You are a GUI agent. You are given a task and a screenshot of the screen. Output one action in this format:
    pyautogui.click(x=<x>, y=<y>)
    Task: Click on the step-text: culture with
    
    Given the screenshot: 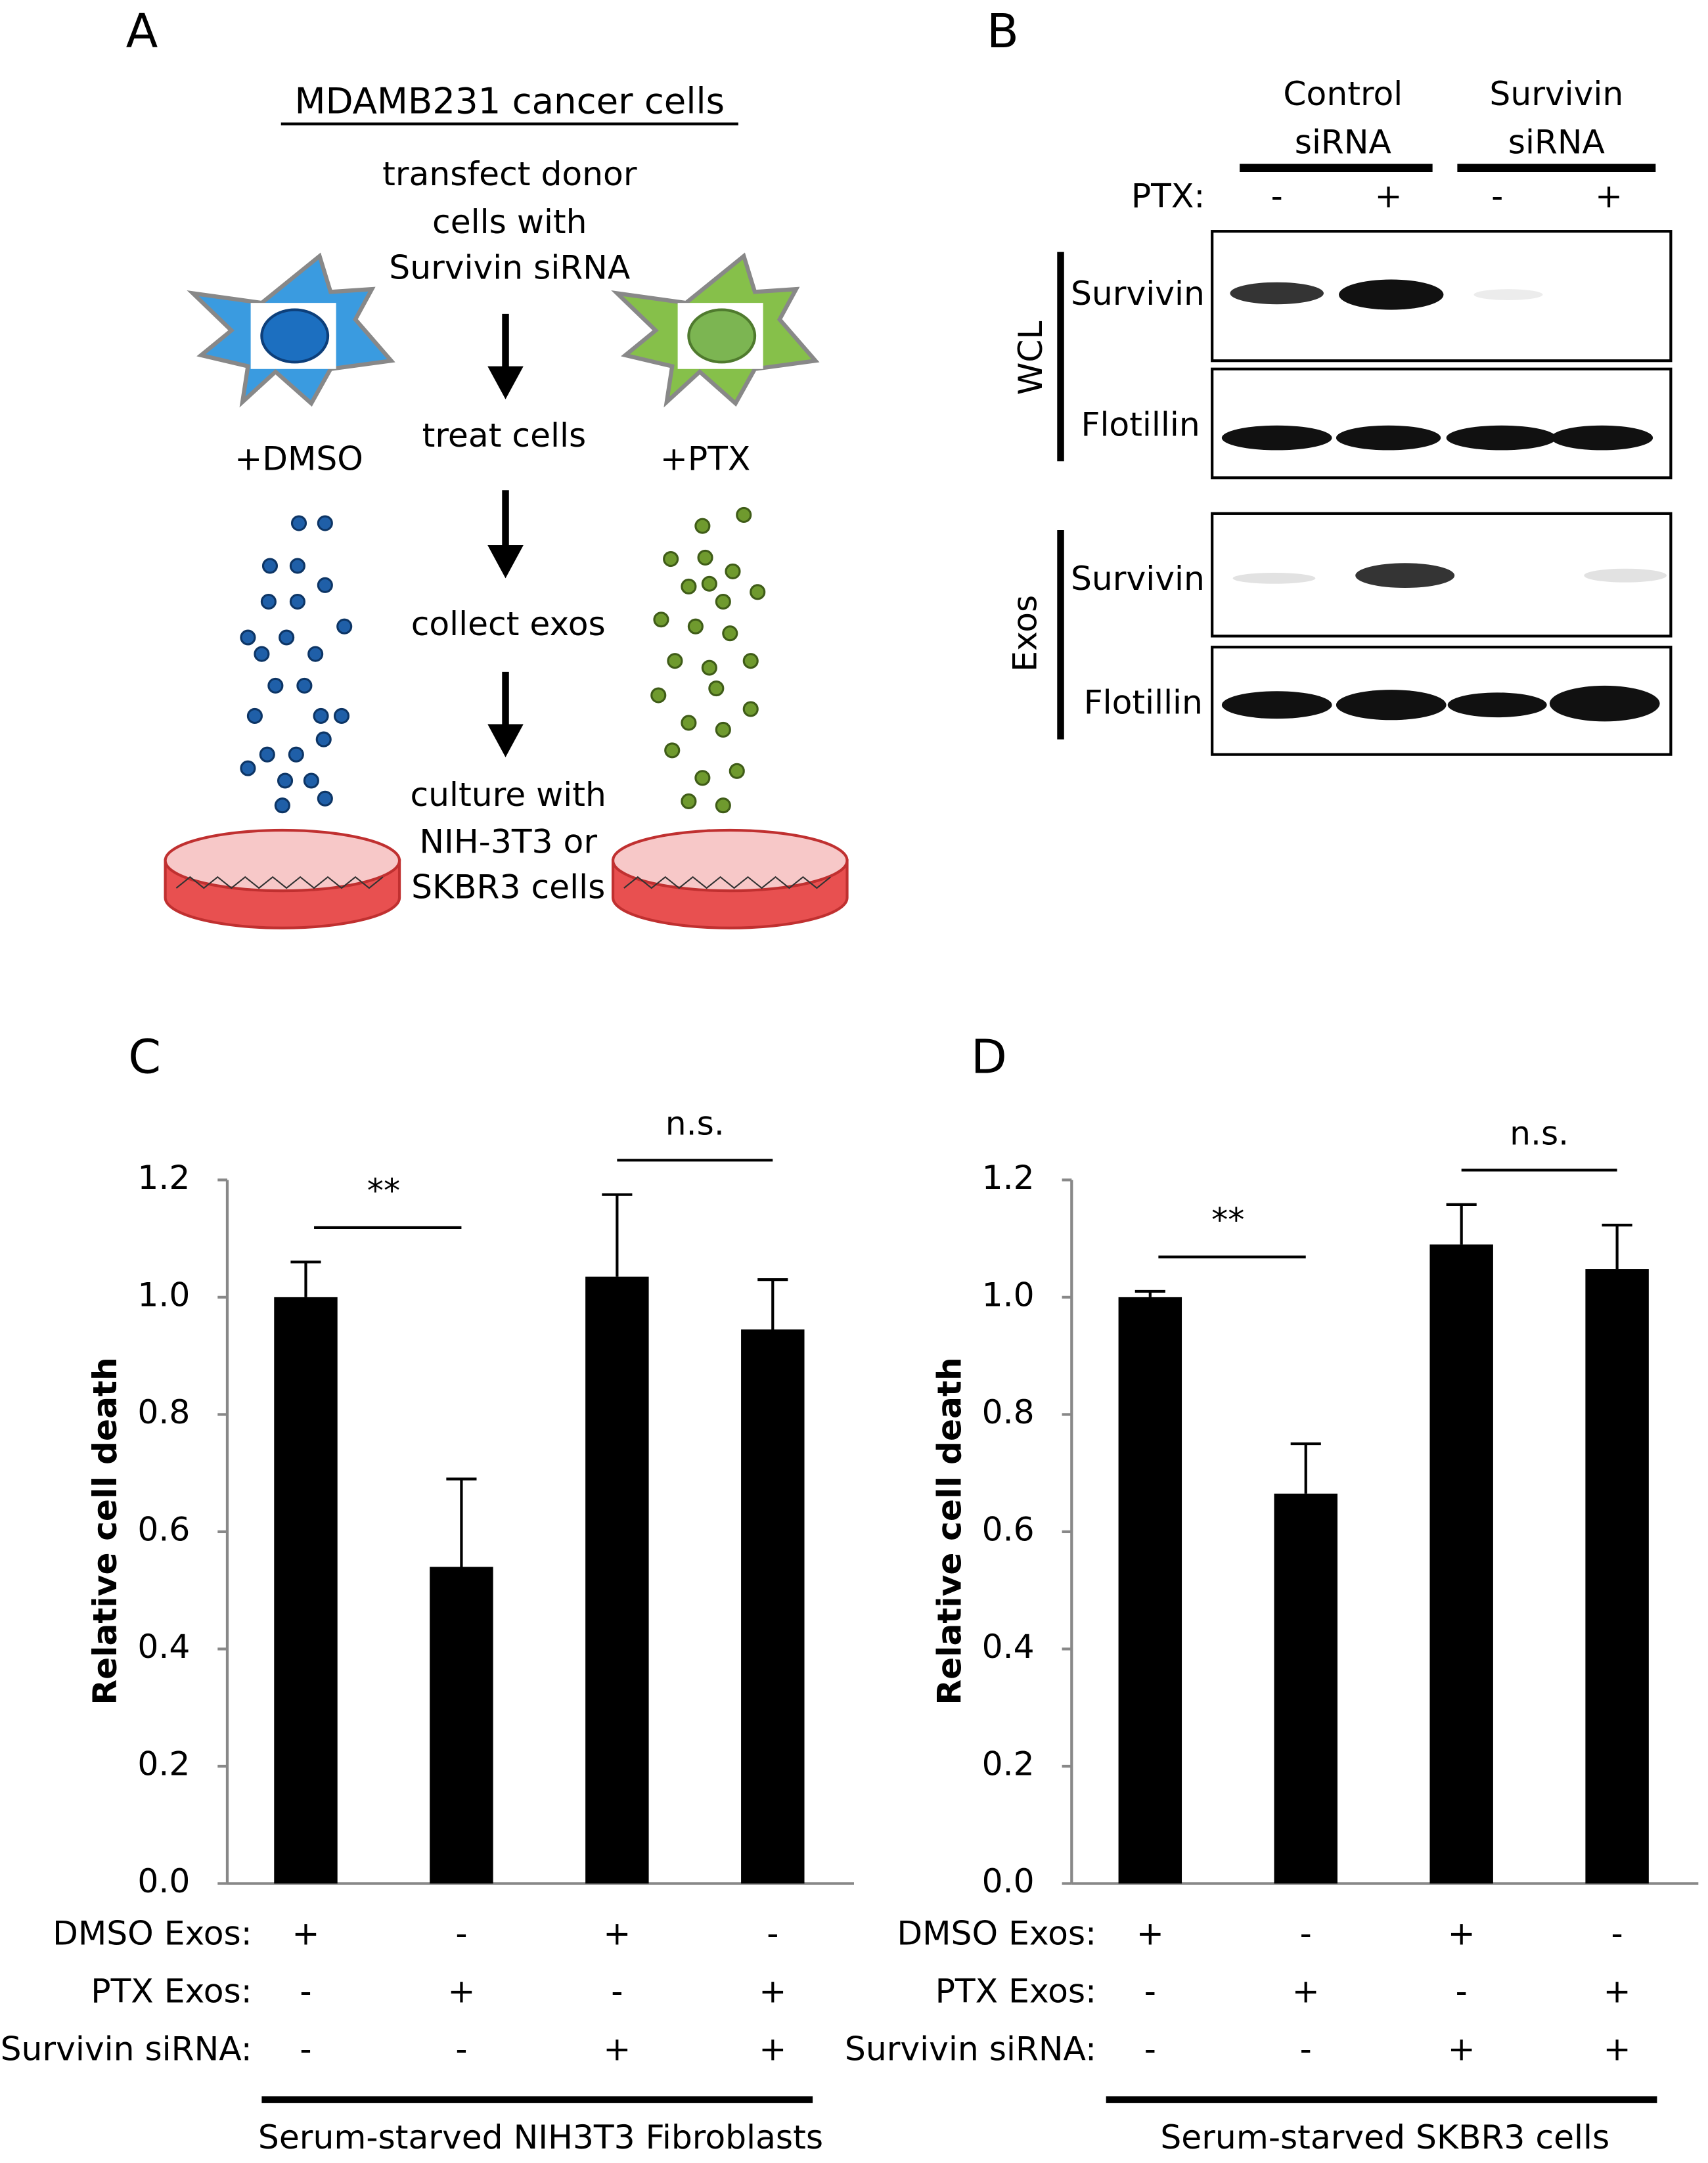 What is the action you would take?
    pyautogui.click(x=508, y=794)
    